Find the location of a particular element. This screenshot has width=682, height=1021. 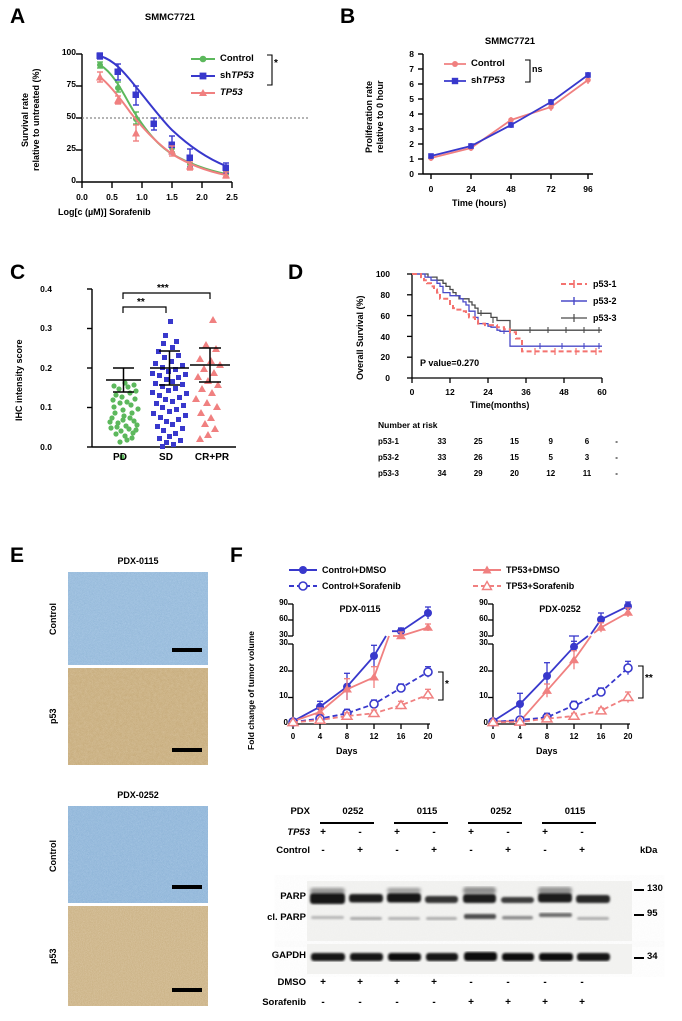

panel-f1-xlabel: Days is located at coordinates (547, 751).